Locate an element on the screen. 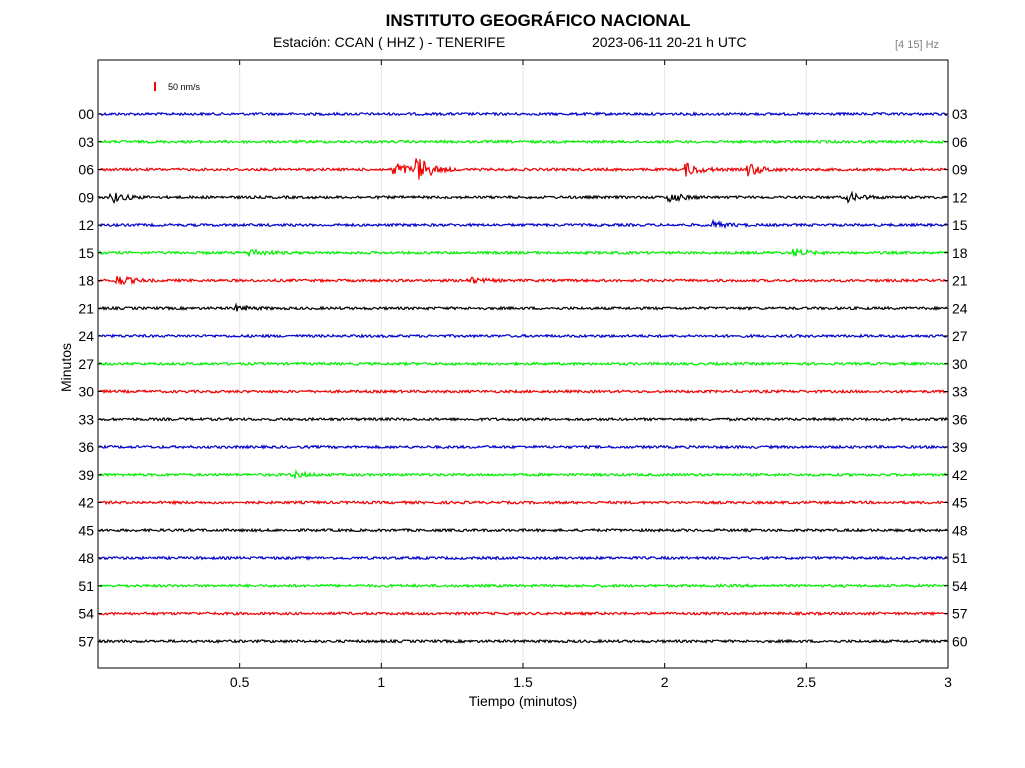  y-tick-label-right: 57 is located at coordinates (960, 614).